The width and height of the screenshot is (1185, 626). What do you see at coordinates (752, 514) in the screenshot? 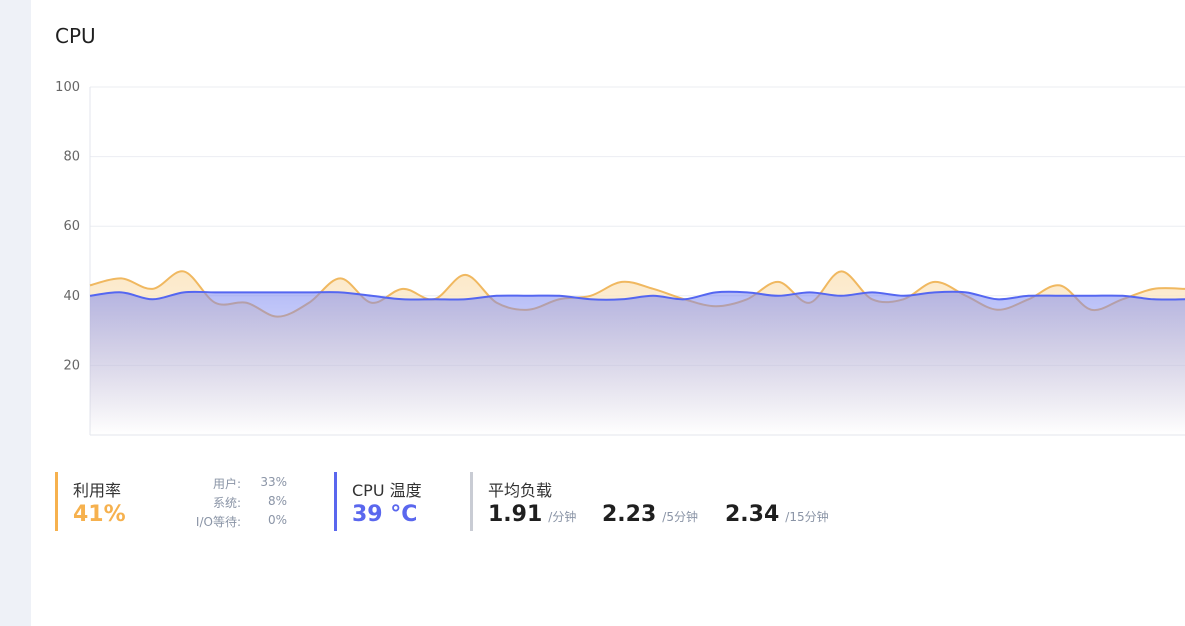
I see `load-value: 2.34` at bounding box center [752, 514].